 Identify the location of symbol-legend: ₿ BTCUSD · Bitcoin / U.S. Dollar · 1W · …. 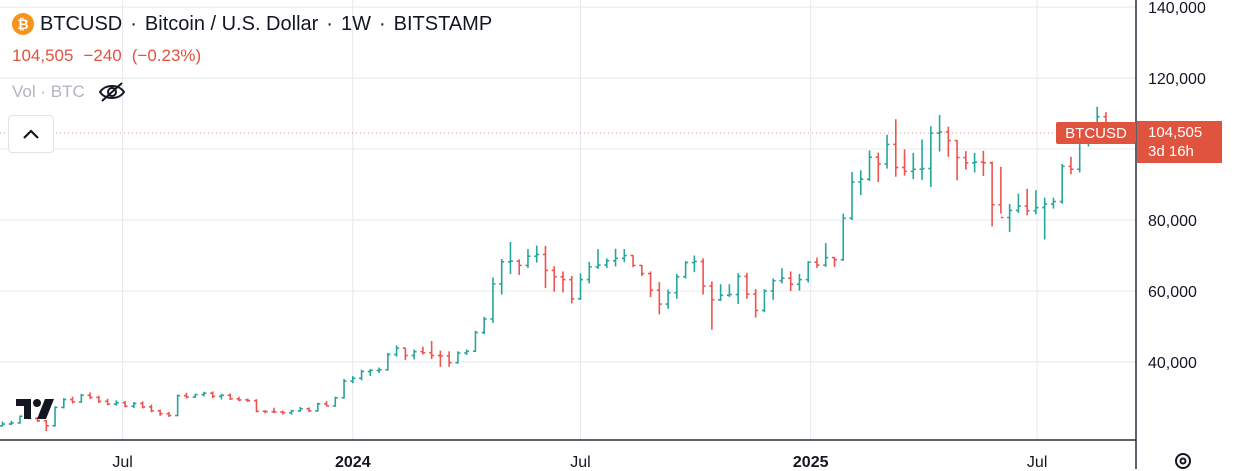
(252, 24).